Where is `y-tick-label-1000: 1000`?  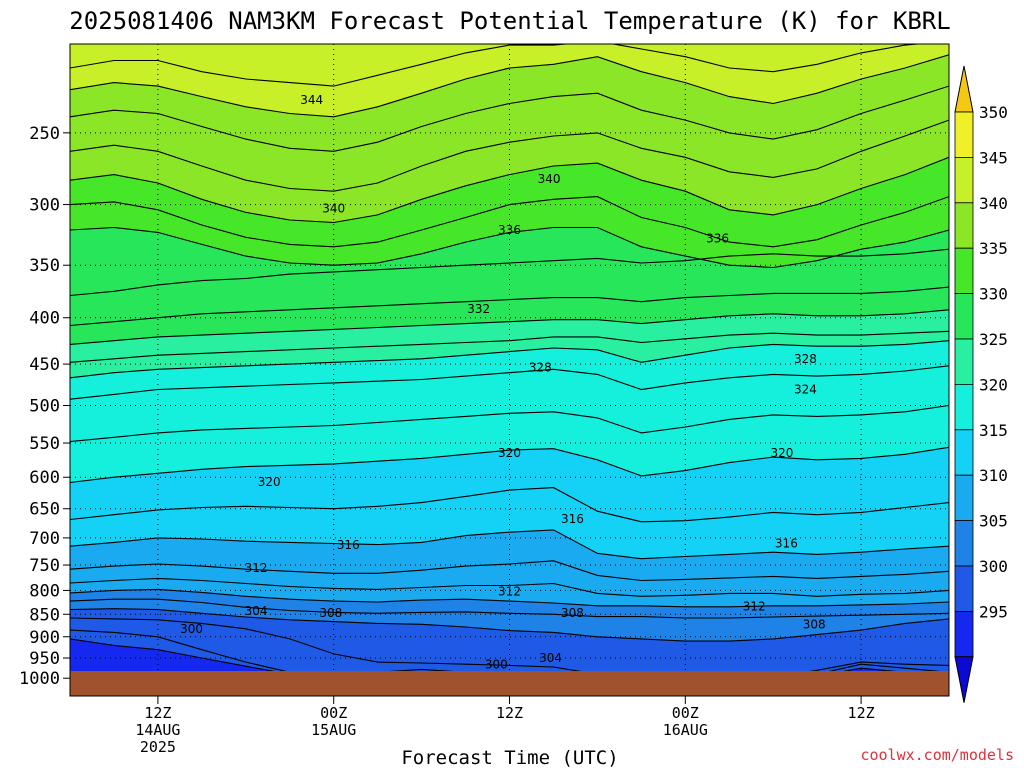 y-tick-label-1000: 1000 is located at coordinates (39, 679).